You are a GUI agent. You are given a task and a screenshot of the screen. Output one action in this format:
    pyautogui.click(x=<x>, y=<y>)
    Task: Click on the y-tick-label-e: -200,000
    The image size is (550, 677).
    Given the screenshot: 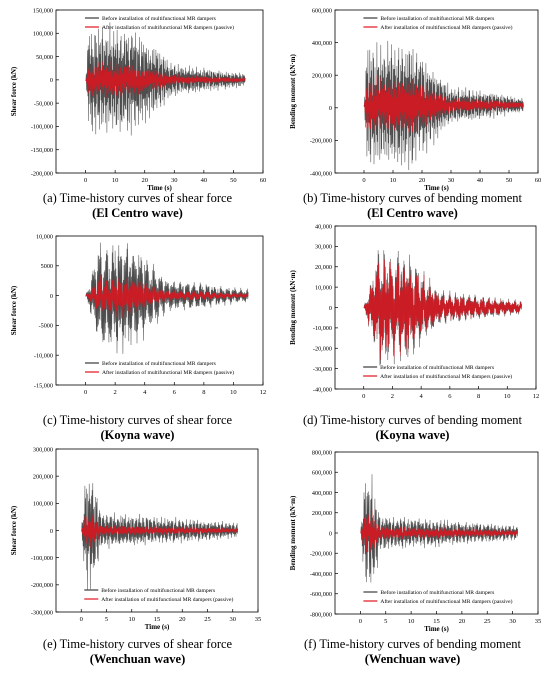 What is the action you would take?
    pyautogui.click(x=42, y=585)
    